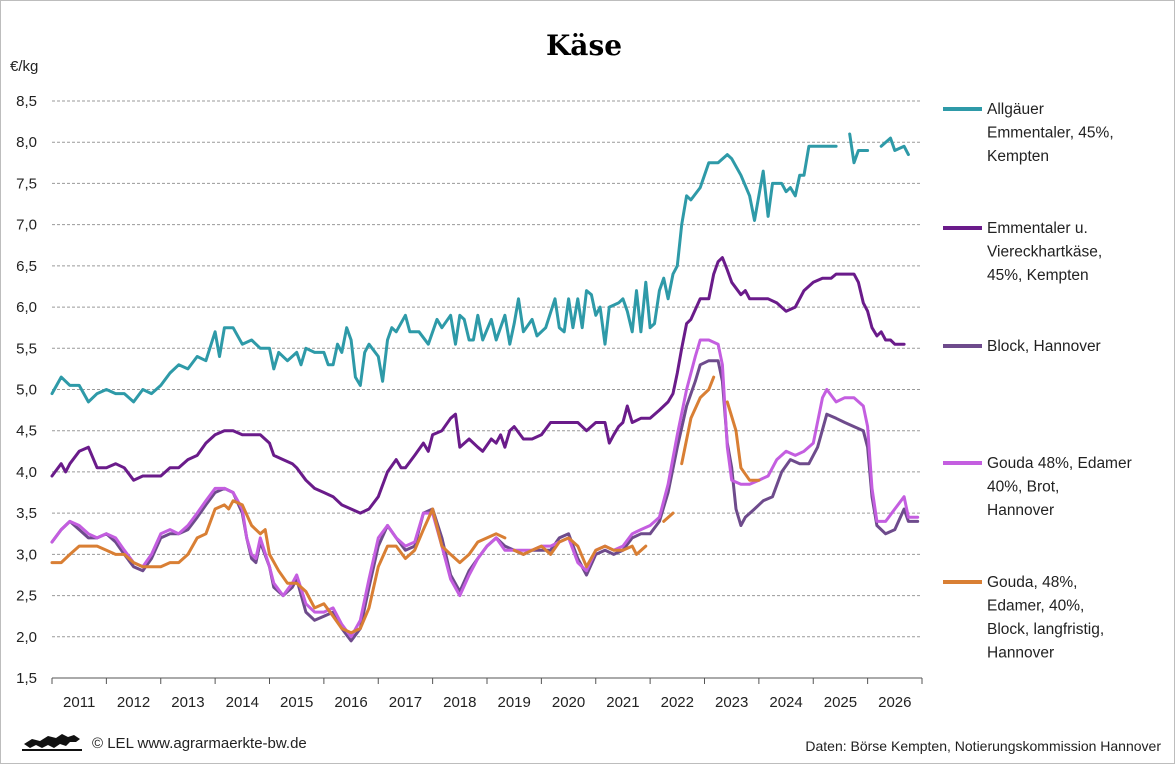  I want to click on x-tick-label: 2022, so click(677, 702).